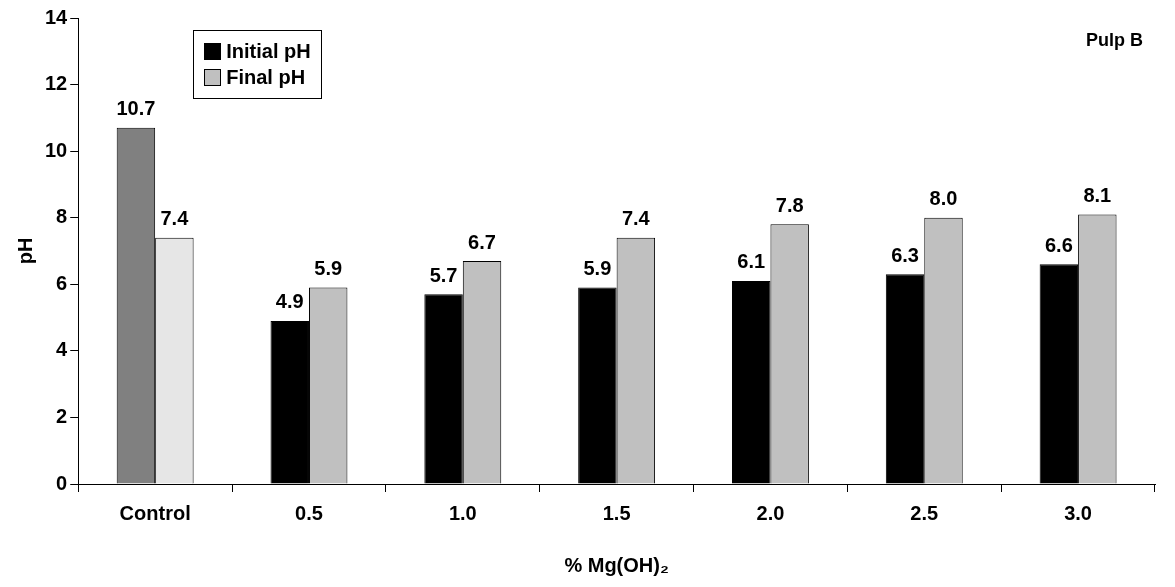 The width and height of the screenshot is (1175, 587). Describe the element at coordinates (1058, 244) in the screenshot. I see `data-label: 6.6` at that location.